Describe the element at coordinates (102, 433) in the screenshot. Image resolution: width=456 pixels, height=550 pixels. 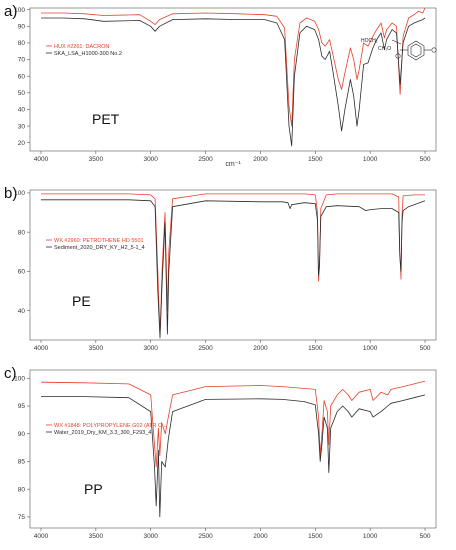
I see `legend-sample-label: Water_2019_Dry_KM_3.3_300_F293_4` at that location.